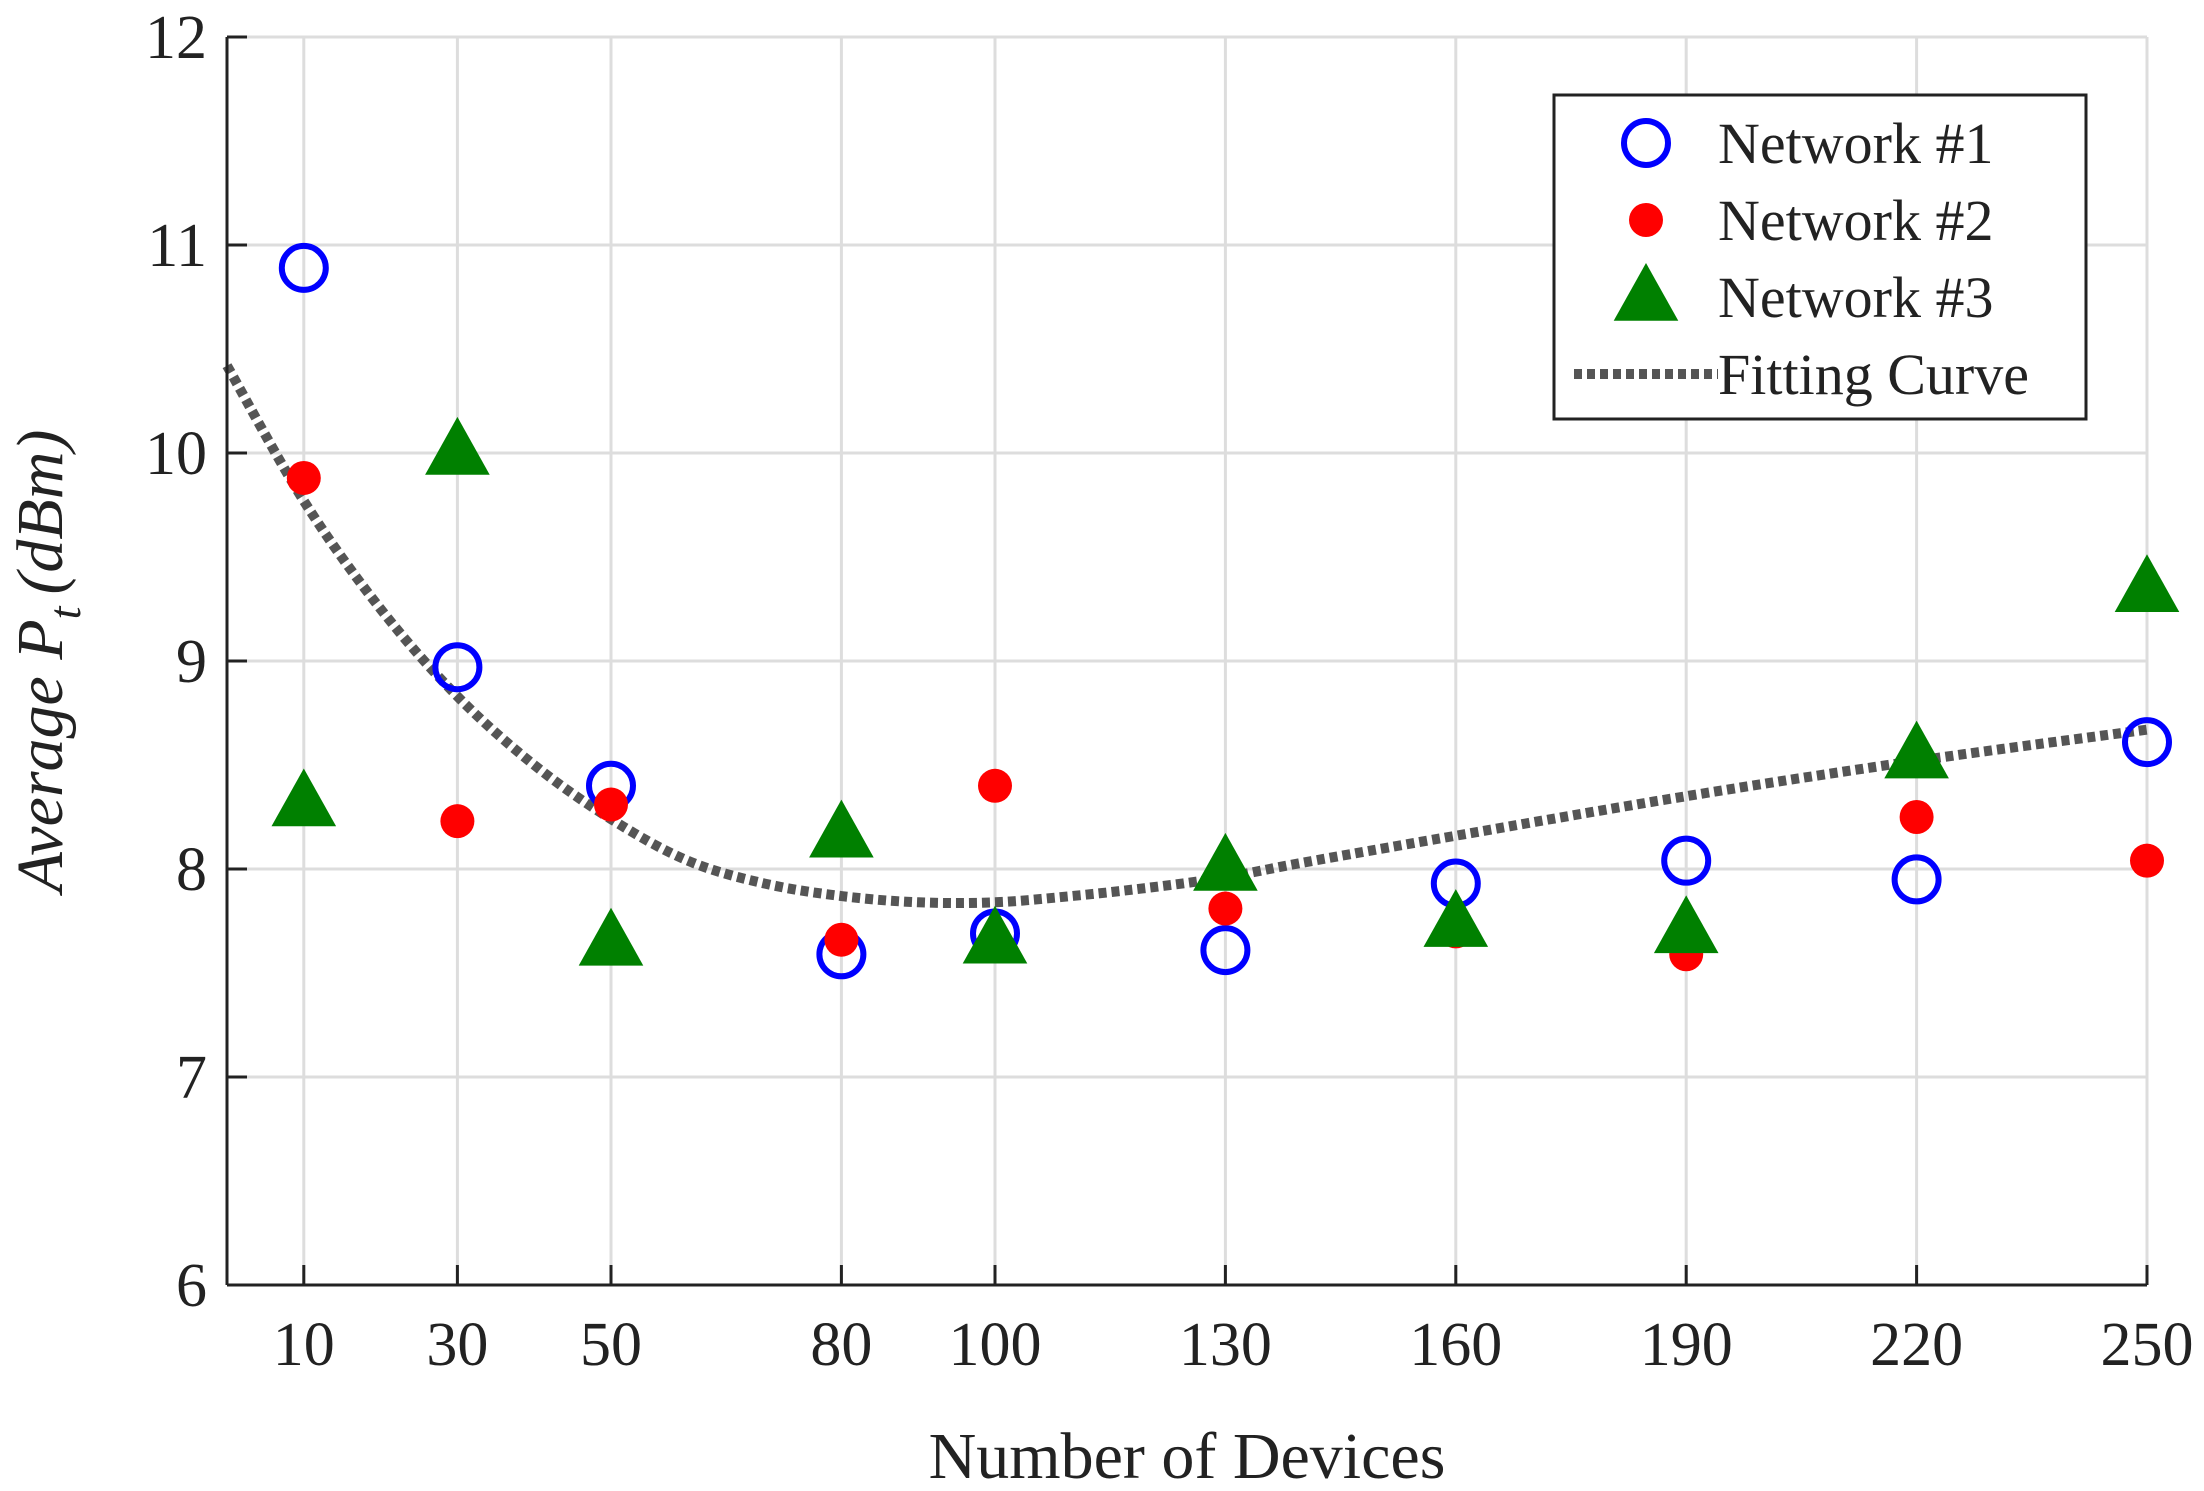  What do you see at coordinates (304, 1345) in the screenshot?
I see `x-tick-label: 10` at bounding box center [304, 1345].